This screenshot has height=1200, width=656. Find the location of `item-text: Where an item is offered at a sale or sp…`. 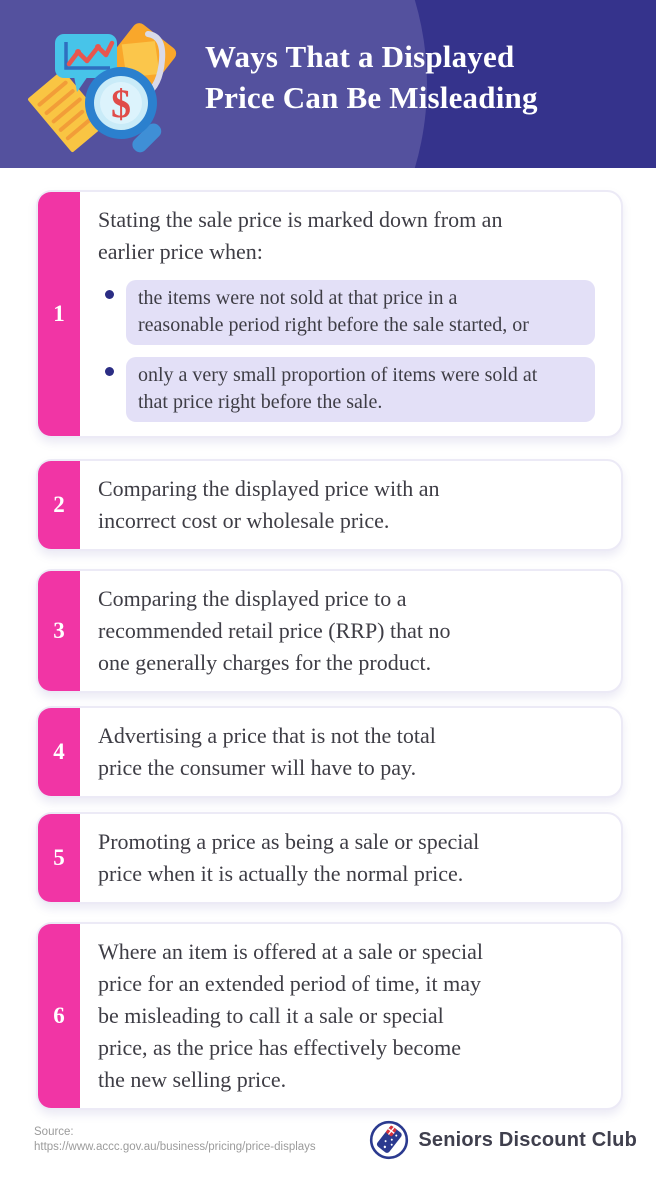

item-text: Where an item is offered at a sale or sp… is located at coordinates (291, 1015).